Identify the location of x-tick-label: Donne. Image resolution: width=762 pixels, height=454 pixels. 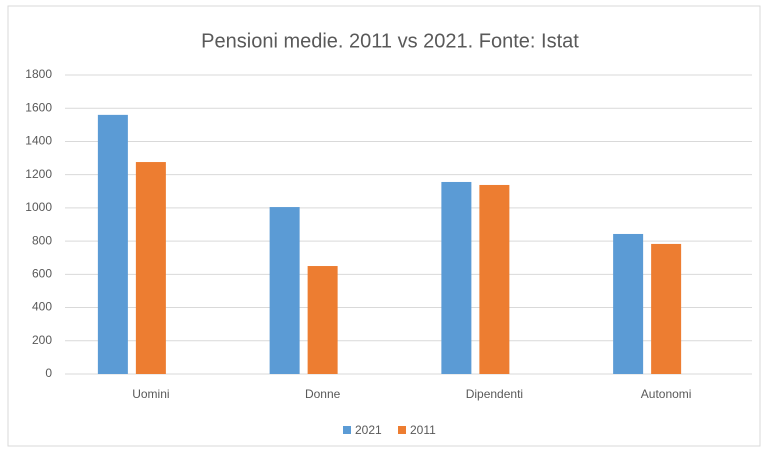
(323, 394).